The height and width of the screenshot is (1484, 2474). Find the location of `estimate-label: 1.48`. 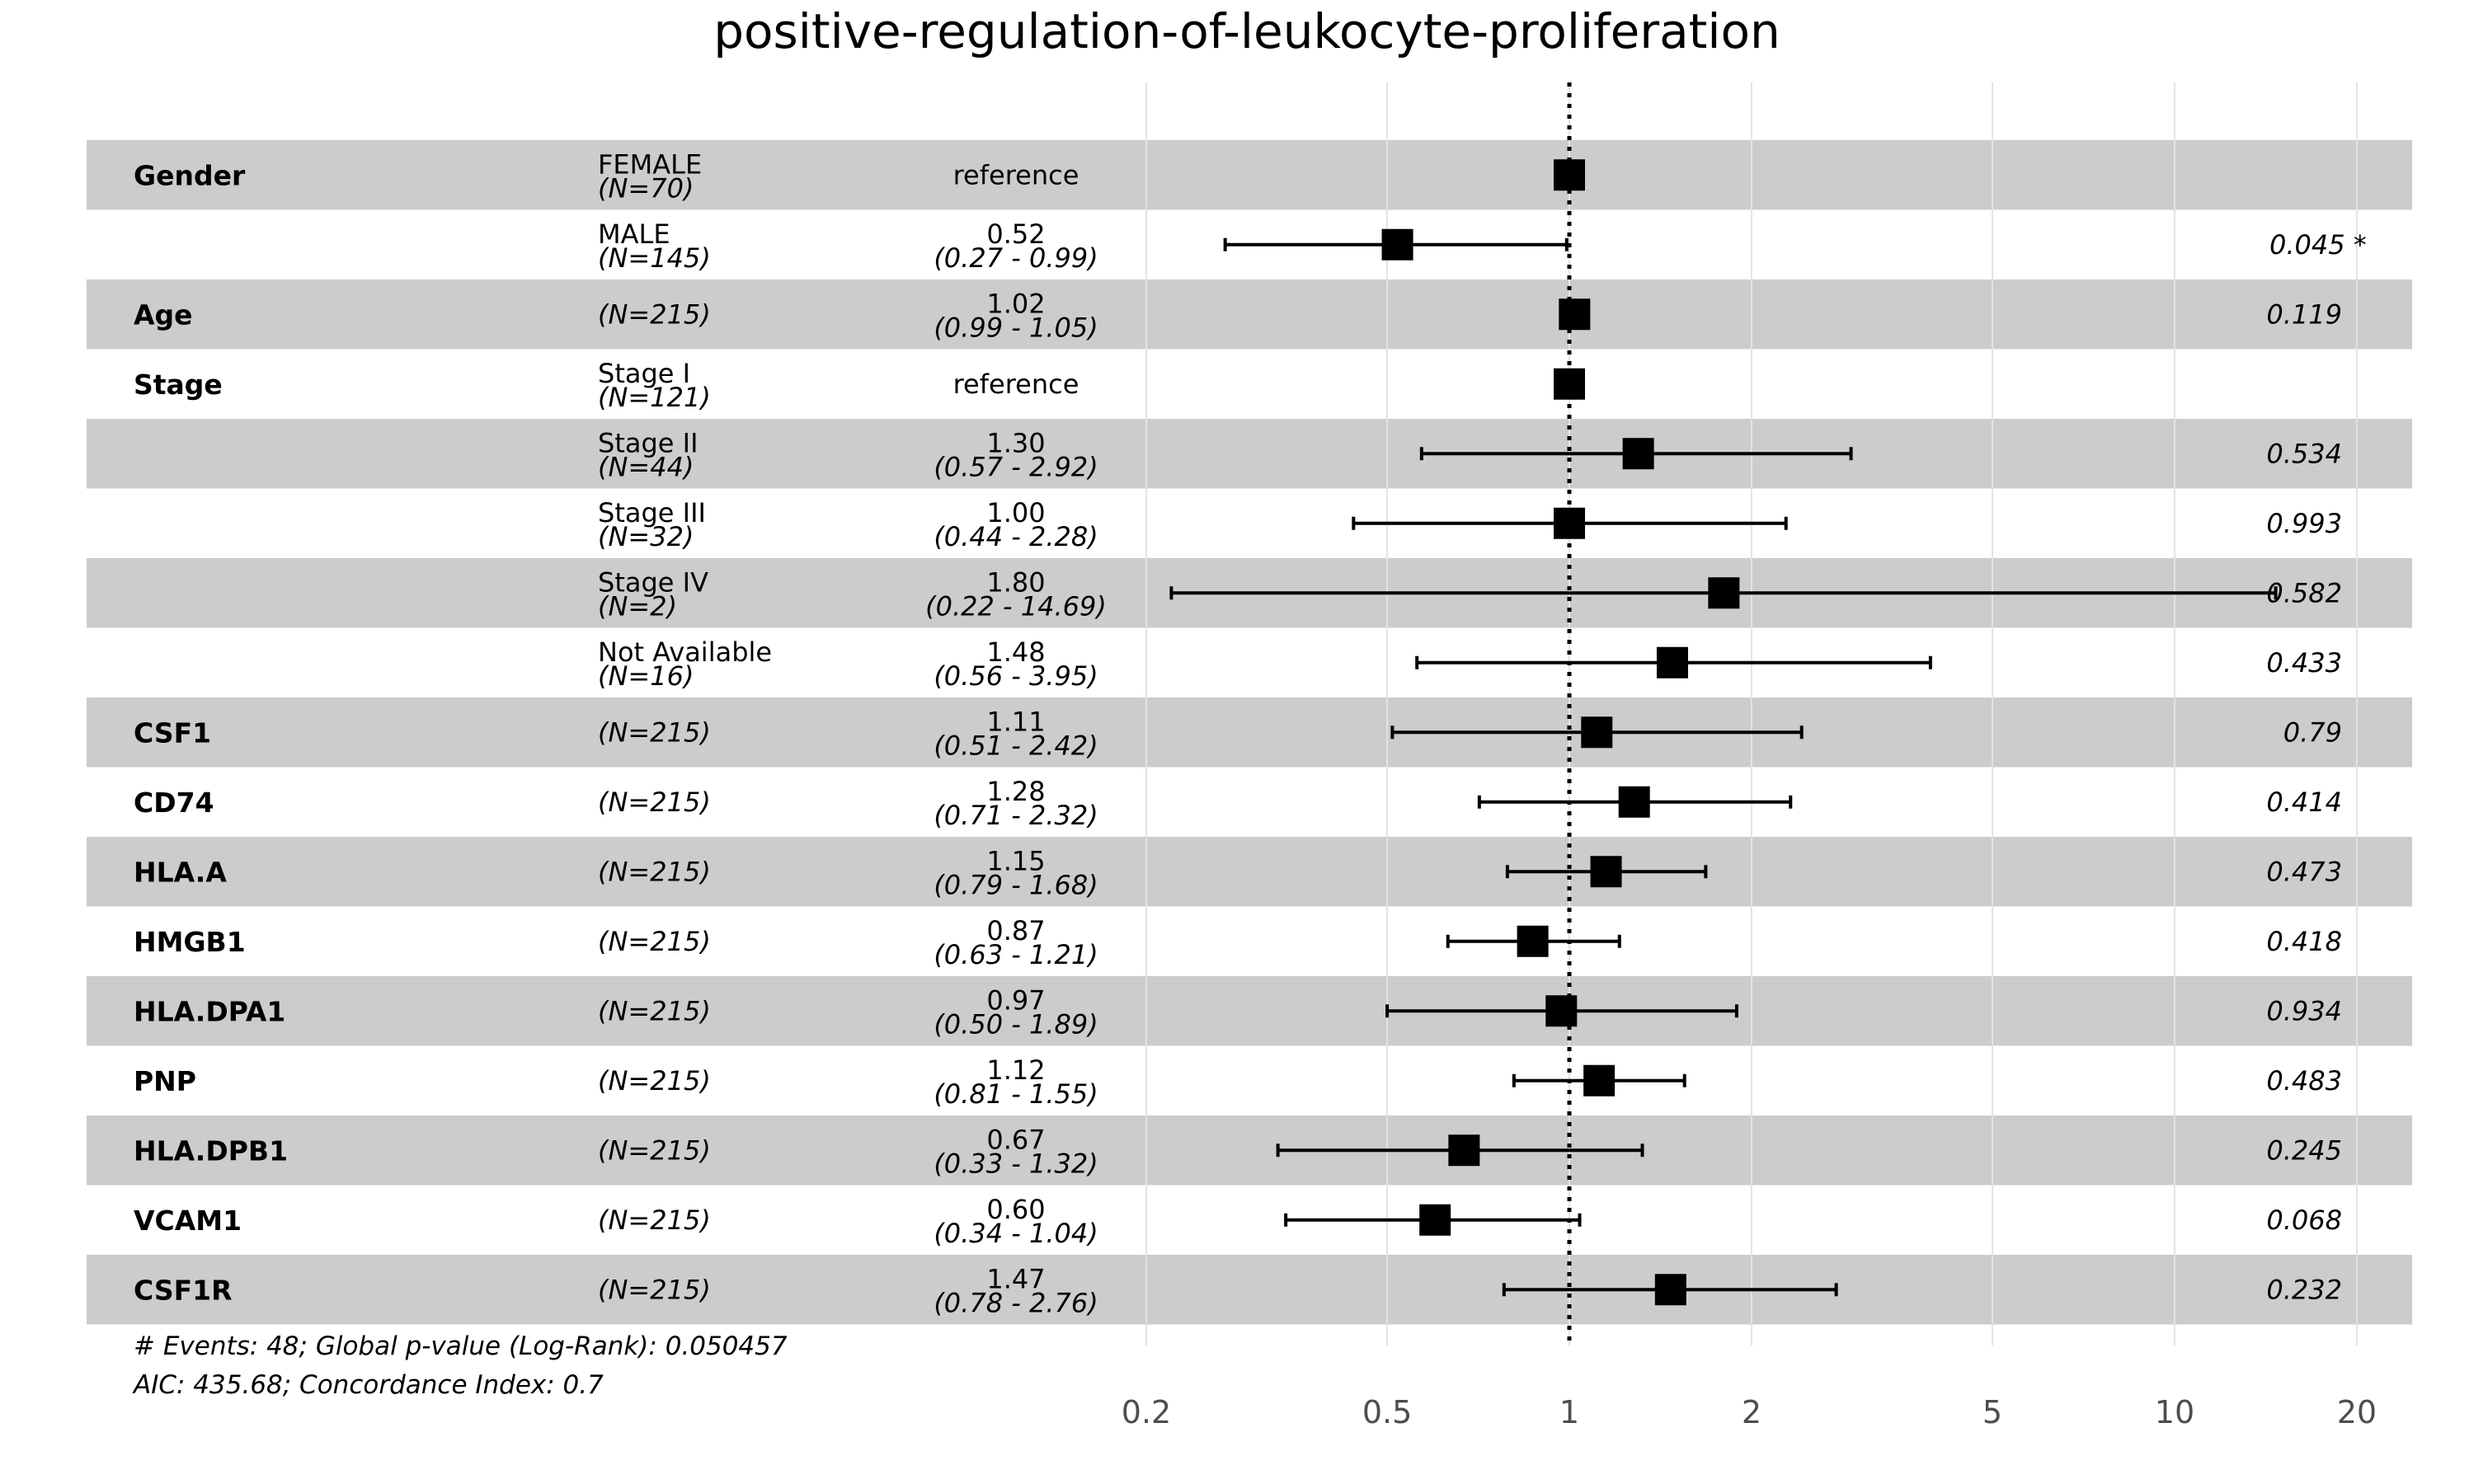

estimate-label: 1.48 is located at coordinates (1015, 652).